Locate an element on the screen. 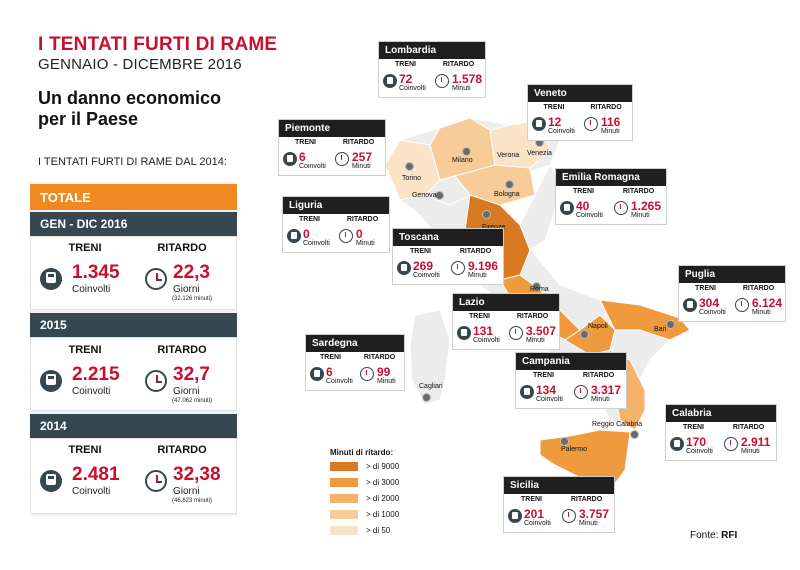  trains-value: 134 is located at coordinates (546, 390).